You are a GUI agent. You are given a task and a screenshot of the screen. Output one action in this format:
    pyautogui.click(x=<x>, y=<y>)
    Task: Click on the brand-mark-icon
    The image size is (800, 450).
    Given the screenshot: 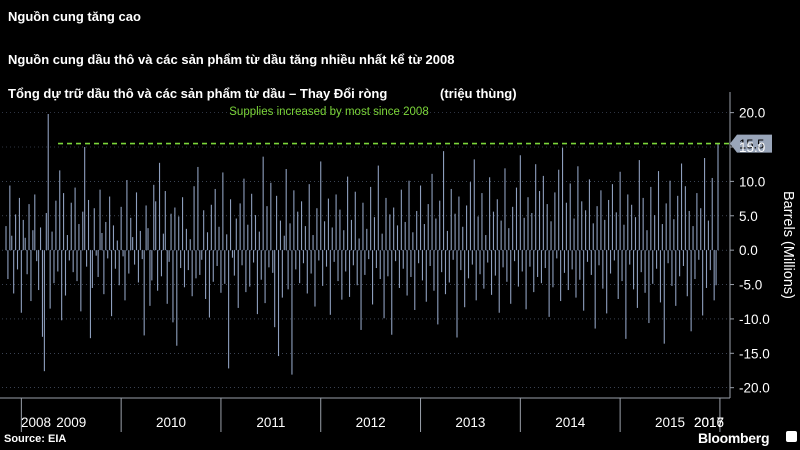 What is the action you would take?
    pyautogui.click(x=791, y=436)
    